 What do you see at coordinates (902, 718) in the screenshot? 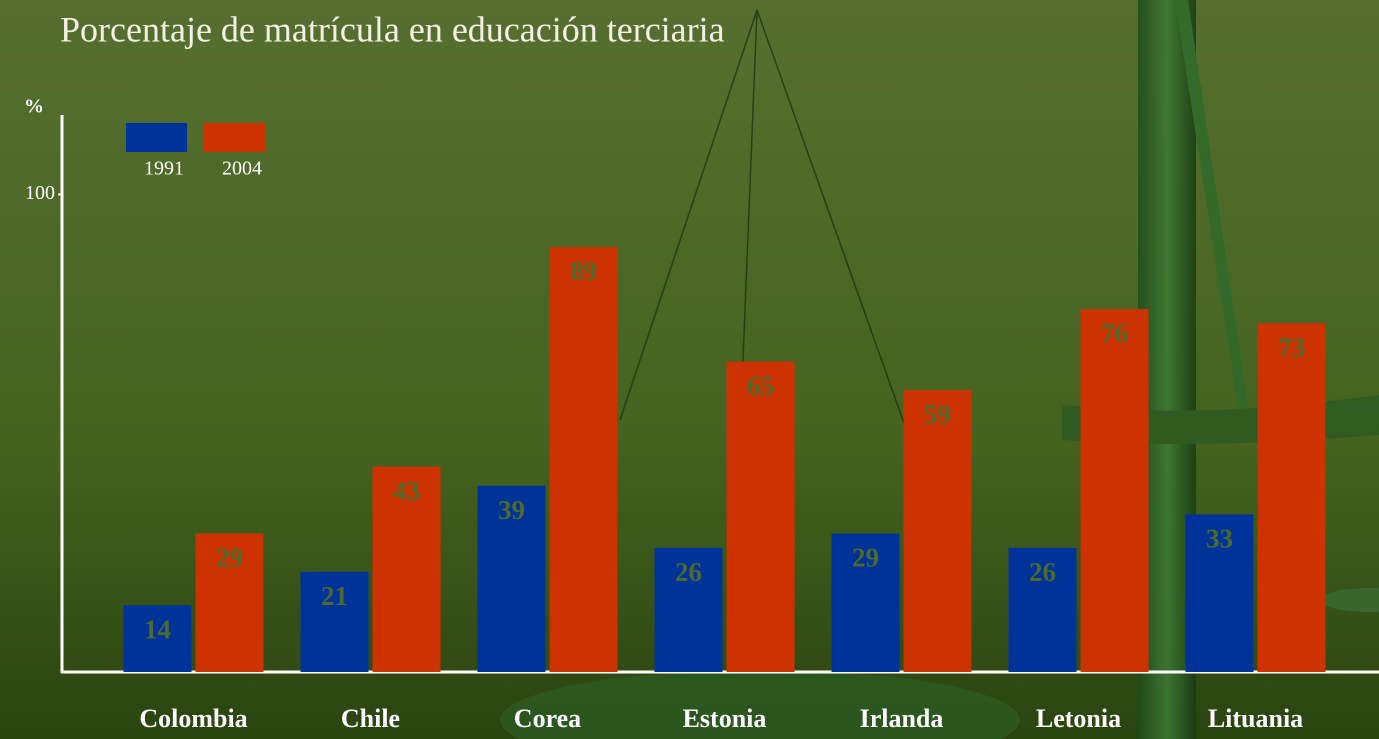
I see `x-tick-label: Irlanda` at bounding box center [902, 718].